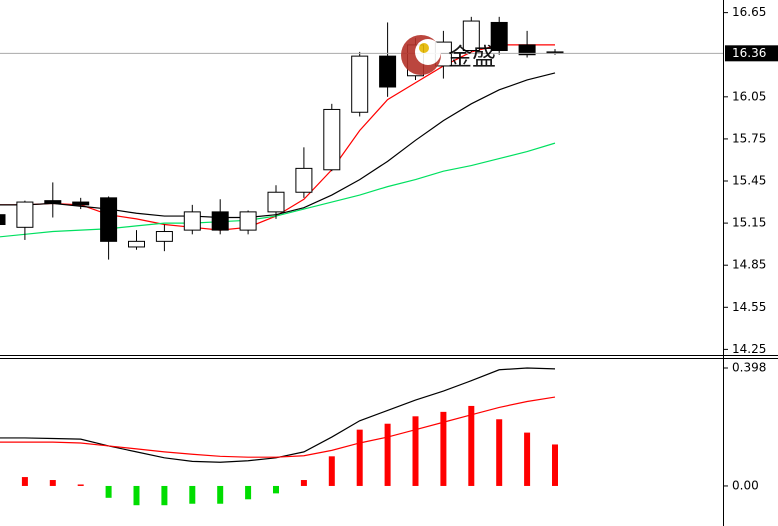 The height and width of the screenshot is (526, 778). Describe the element at coordinates (749, 349) in the screenshot. I see `y-tick-label: 14.25` at that location.